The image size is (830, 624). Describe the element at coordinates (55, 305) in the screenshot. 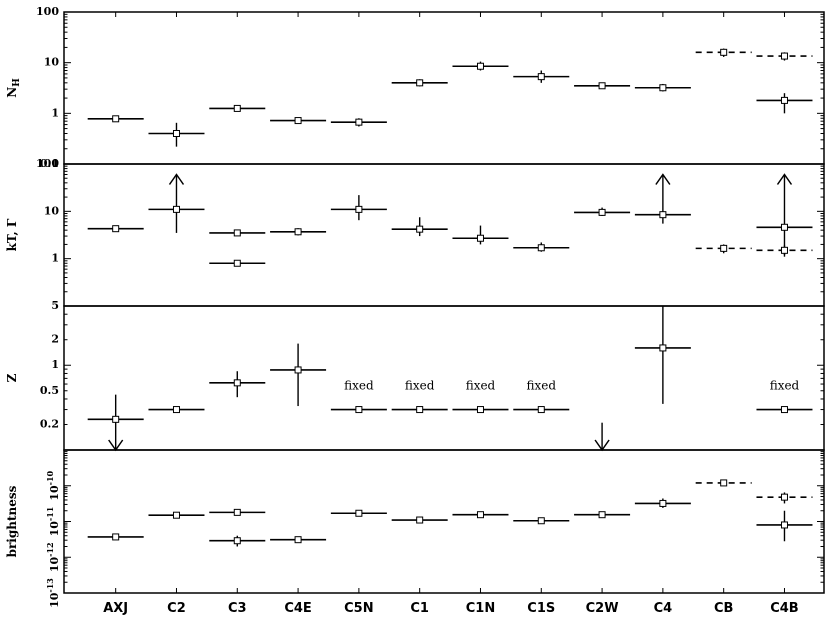

I see `y-tick-label: 5` at that location.